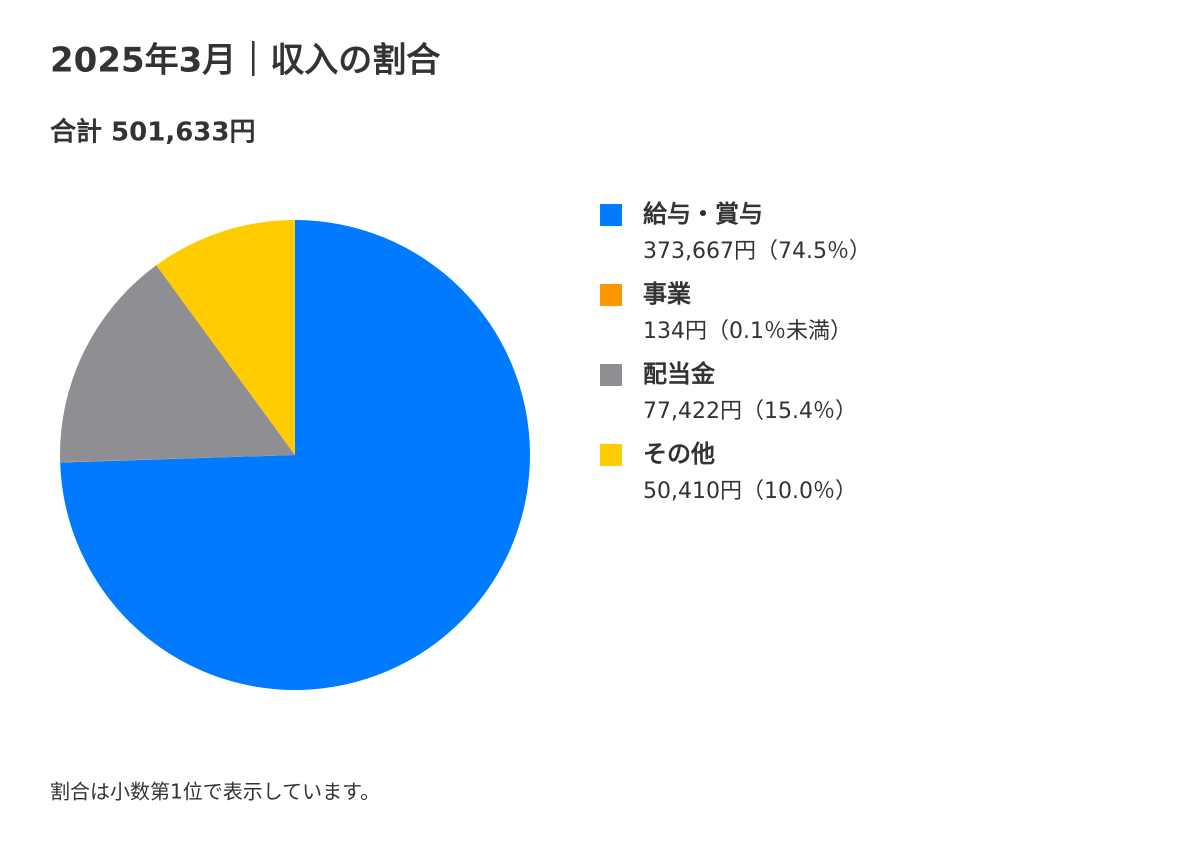 This screenshot has width=1200, height=854. What do you see at coordinates (750, 411) in the screenshot?
I see `legend-value: 77,422円（15.4％）` at bounding box center [750, 411].